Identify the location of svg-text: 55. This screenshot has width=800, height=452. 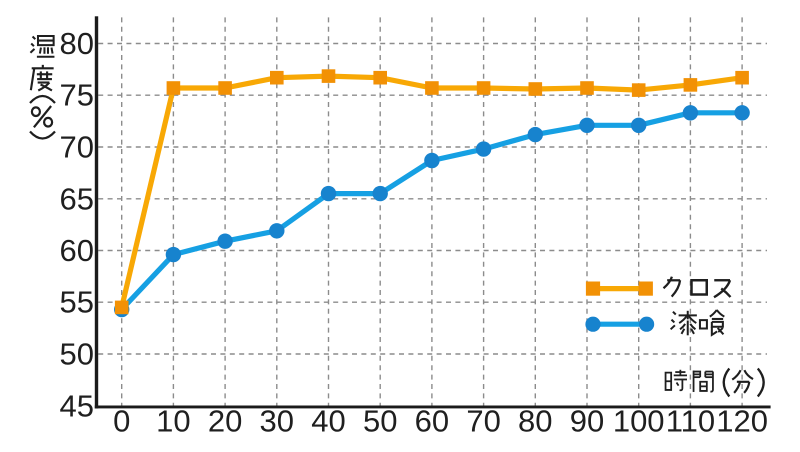
(77, 302).